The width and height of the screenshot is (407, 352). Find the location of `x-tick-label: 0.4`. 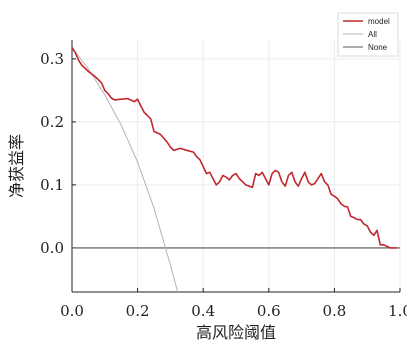

x-tick-label: 0.4 is located at coordinates (203, 311).